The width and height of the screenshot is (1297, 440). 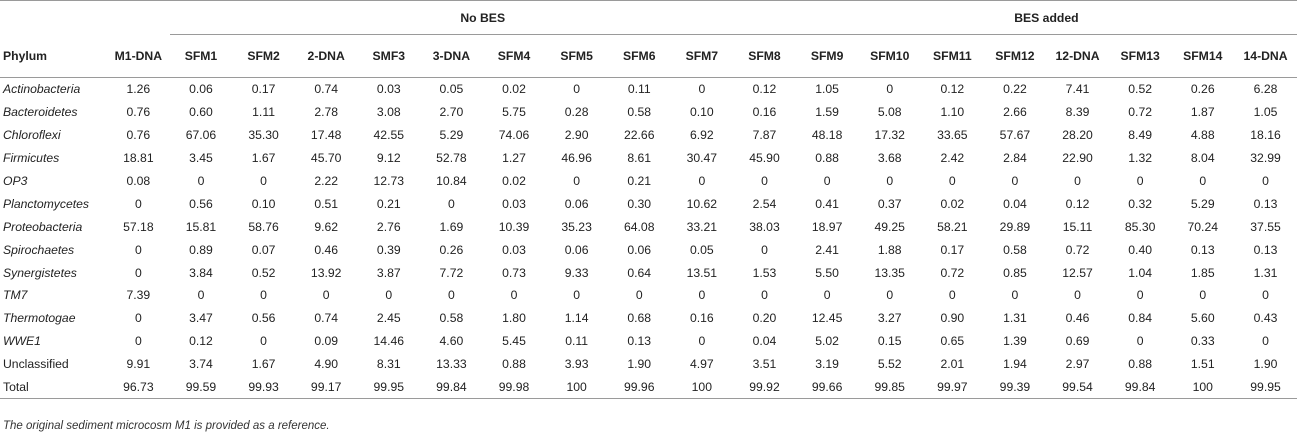 I want to click on table-cell: 2.41, so click(x=827, y=249).